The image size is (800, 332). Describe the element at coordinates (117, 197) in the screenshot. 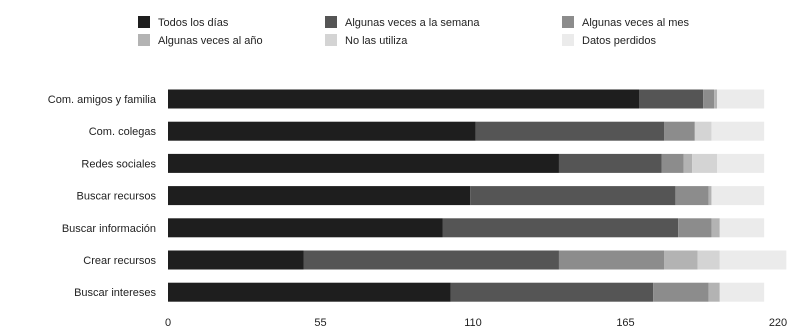

I see `category-label: Buscar recursos` at that location.